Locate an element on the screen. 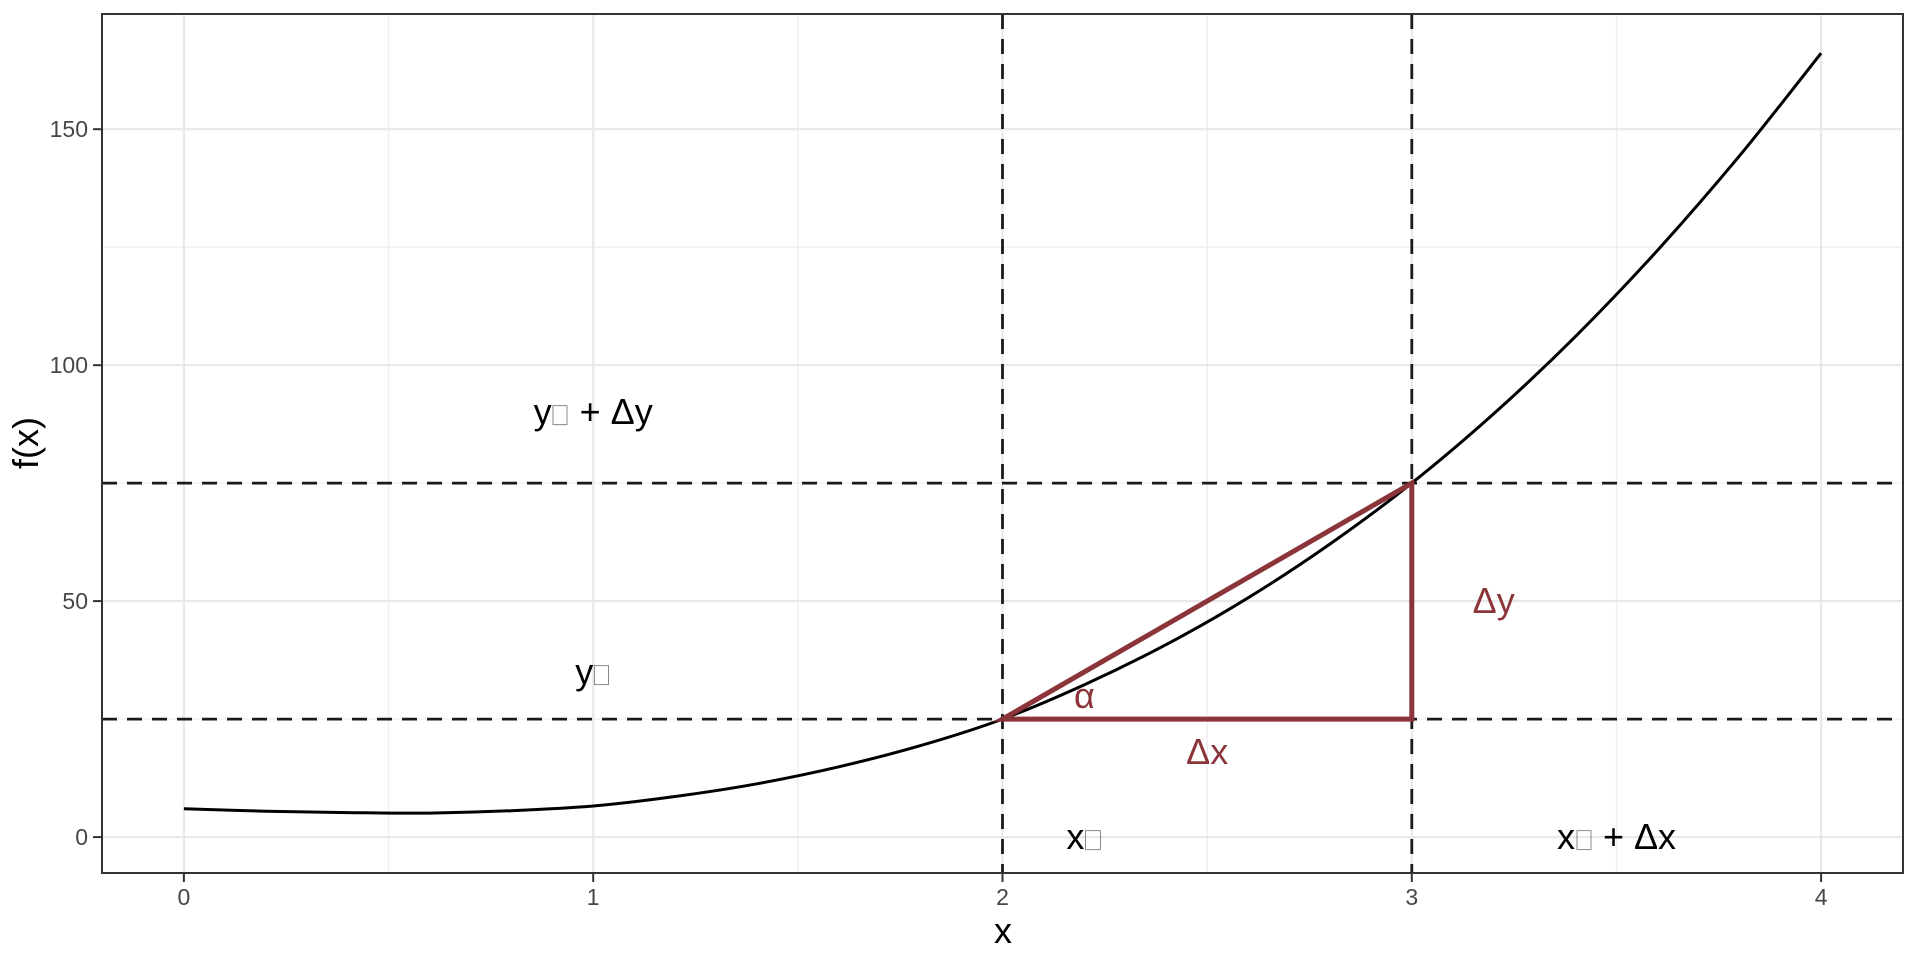 The width and height of the screenshot is (1920, 960). secant-triangle is located at coordinates (1204, 600).